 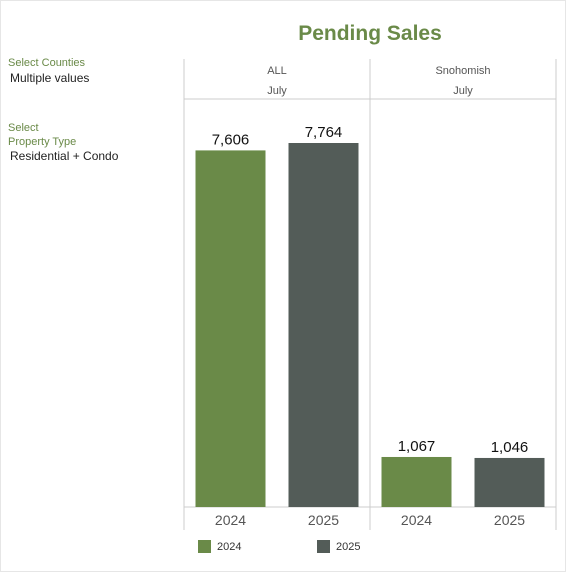 I want to click on bar-snohomish-2025, so click(x=509, y=482).